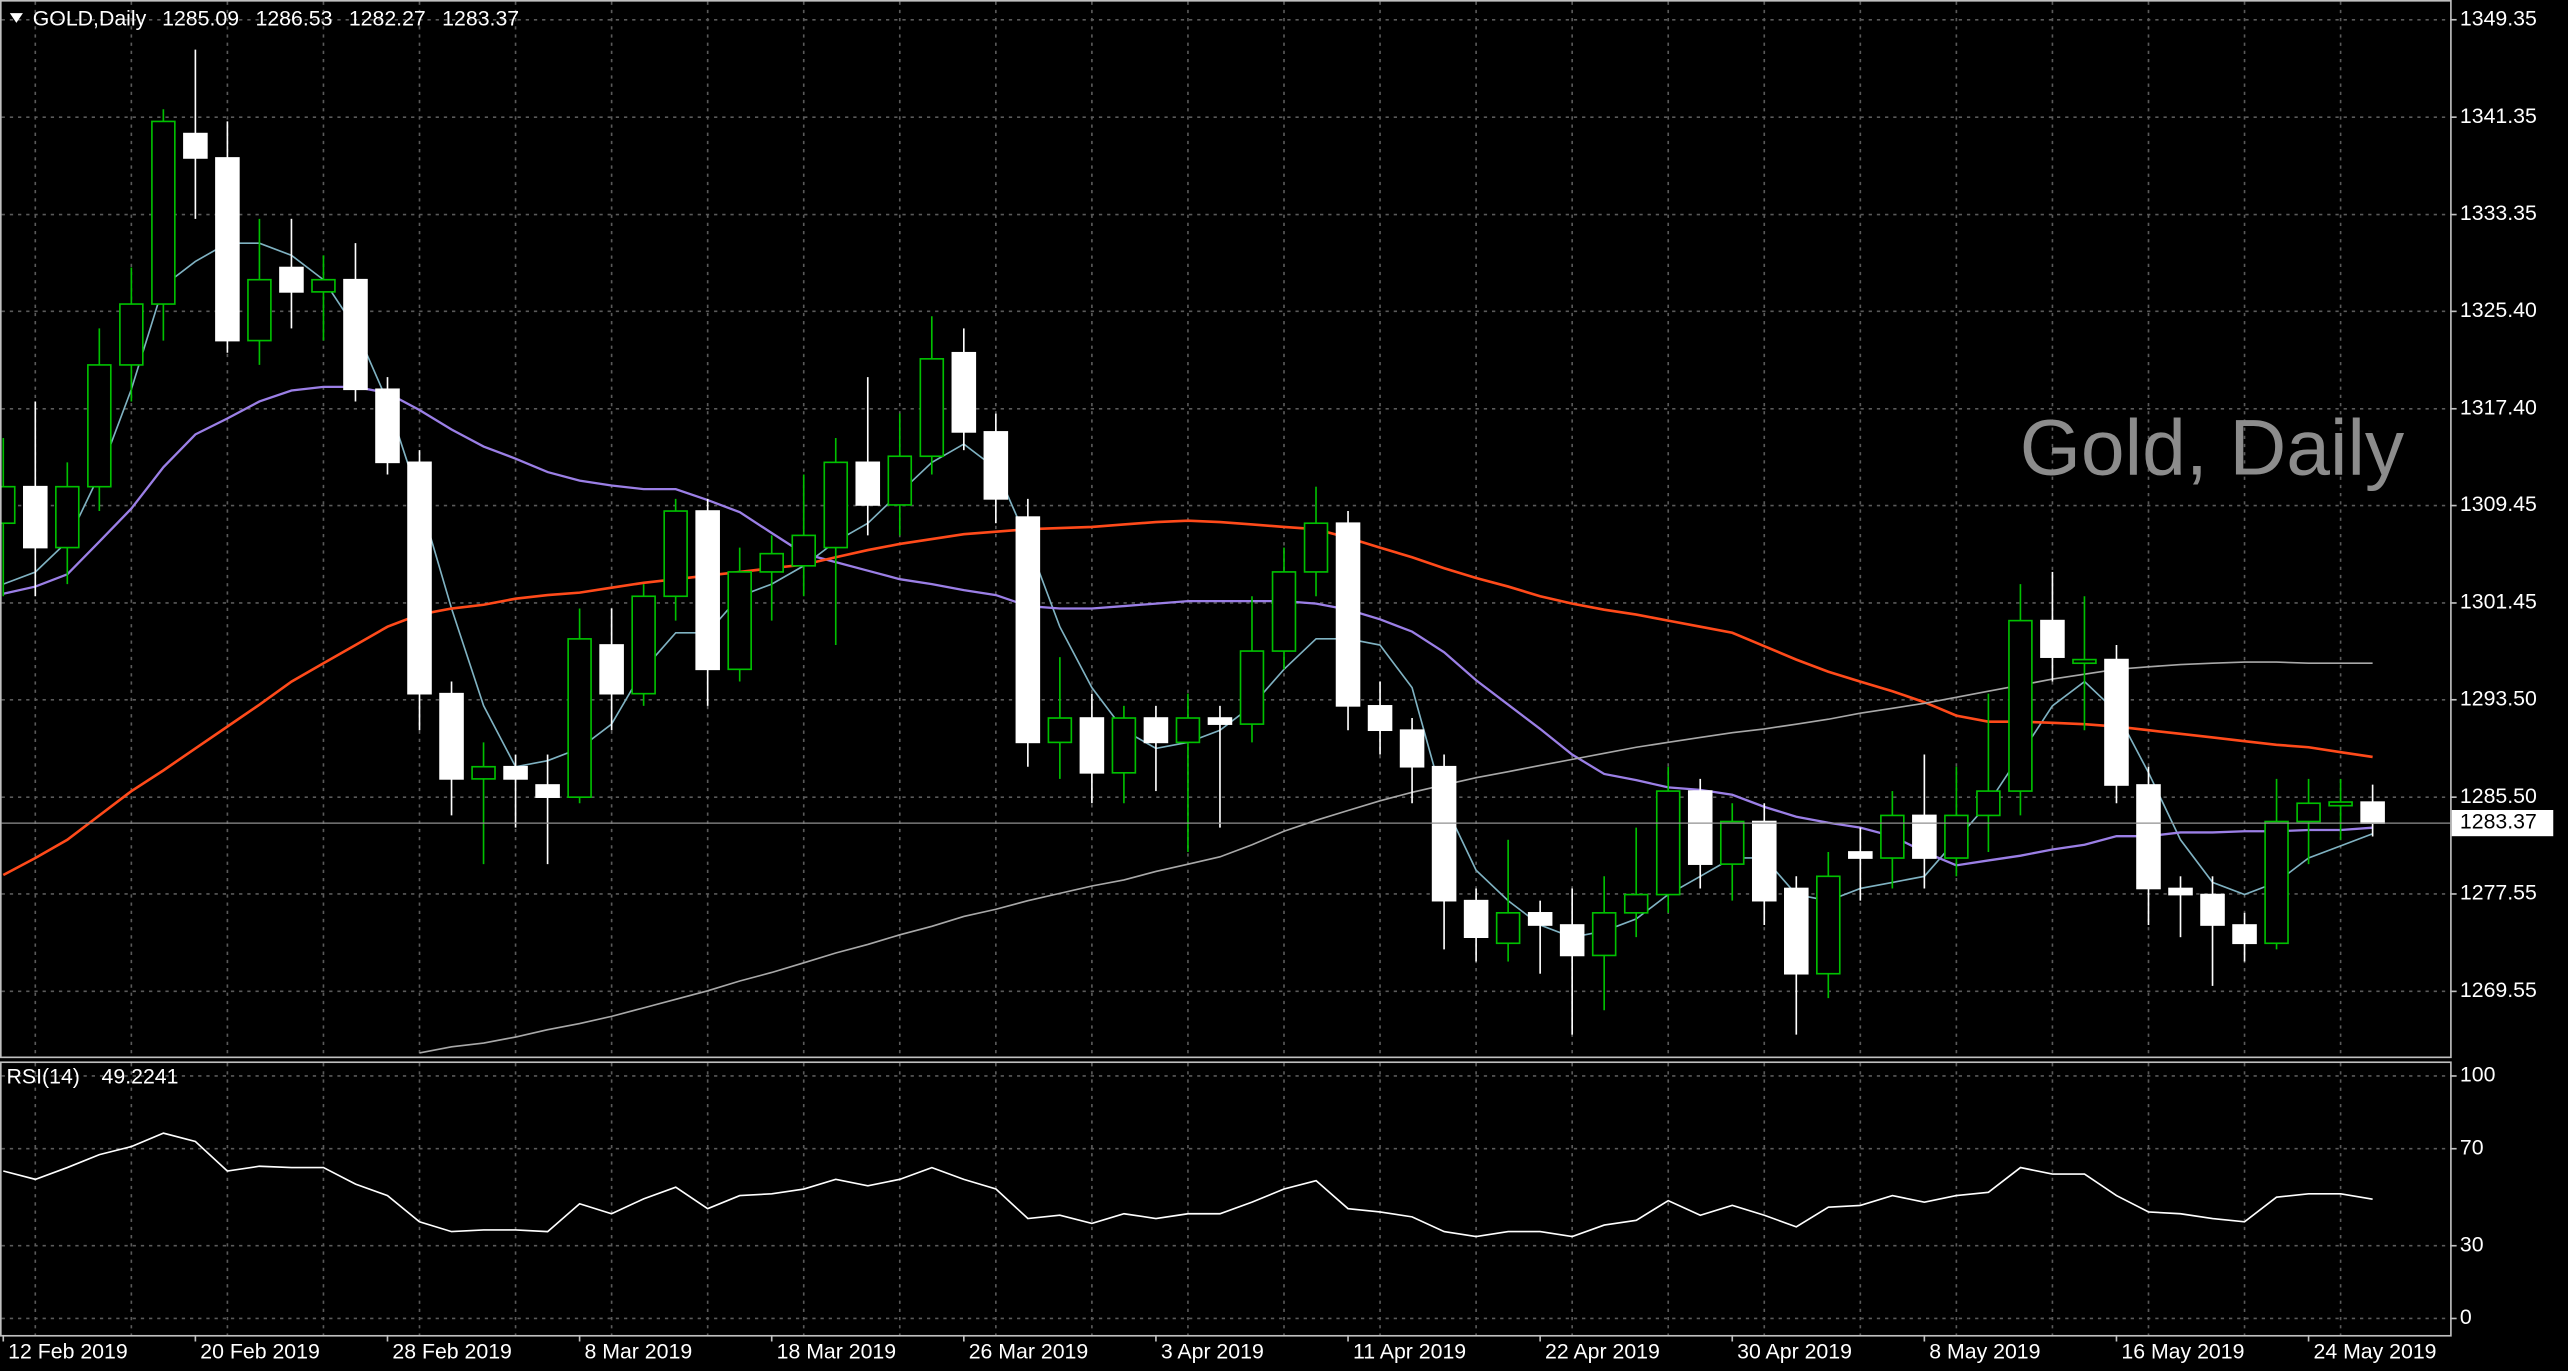 The image size is (2568, 1371). What do you see at coordinates (452, 1352) in the screenshot?
I see `x-tick-label: 28 Feb 2019` at bounding box center [452, 1352].